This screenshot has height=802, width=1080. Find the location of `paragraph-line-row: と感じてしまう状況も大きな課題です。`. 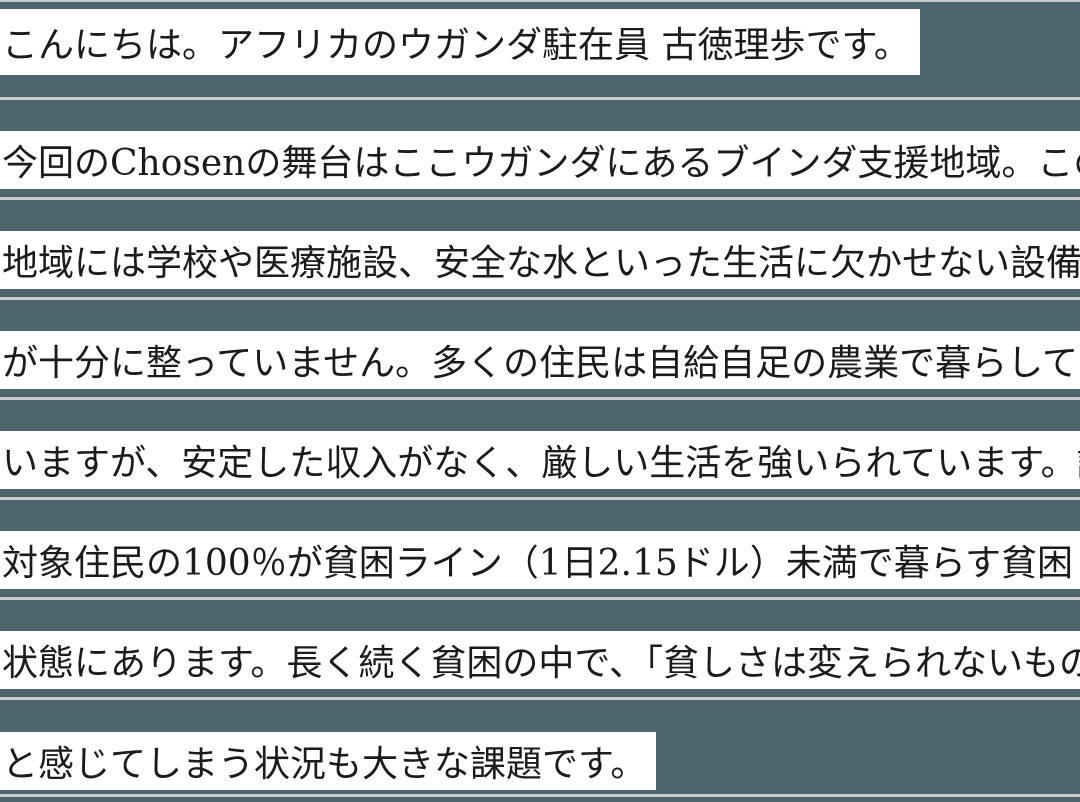

paragraph-line-row: と感じてしまう状況も大きな課題です。 is located at coordinates (540, 761).